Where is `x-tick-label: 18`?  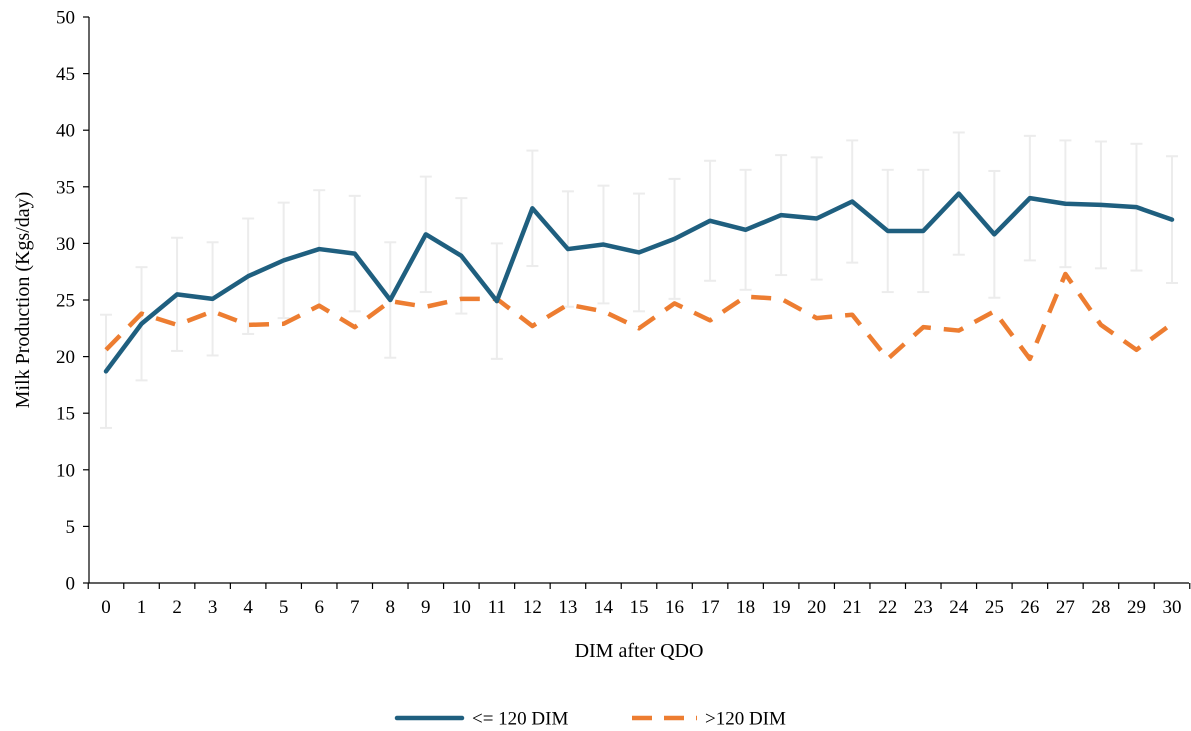 x-tick-label: 18 is located at coordinates (745, 607).